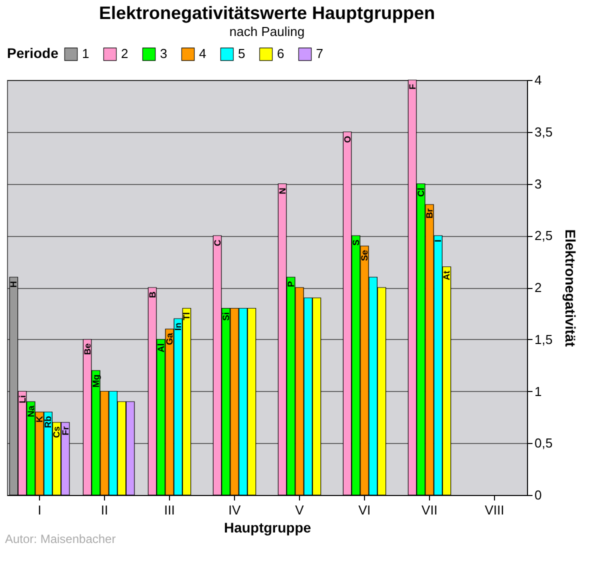 The width and height of the screenshot is (598, 581). Describe the element at coordinates (291, 284) in the screenshot. I see `data-label: P` at that location.